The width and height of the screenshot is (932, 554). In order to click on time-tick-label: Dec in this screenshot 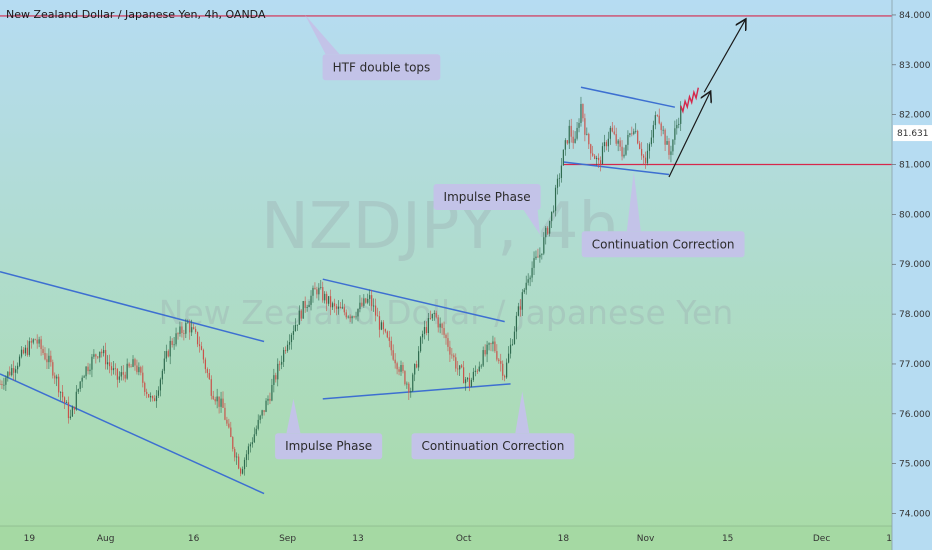, I will do `click(821, 539)`.